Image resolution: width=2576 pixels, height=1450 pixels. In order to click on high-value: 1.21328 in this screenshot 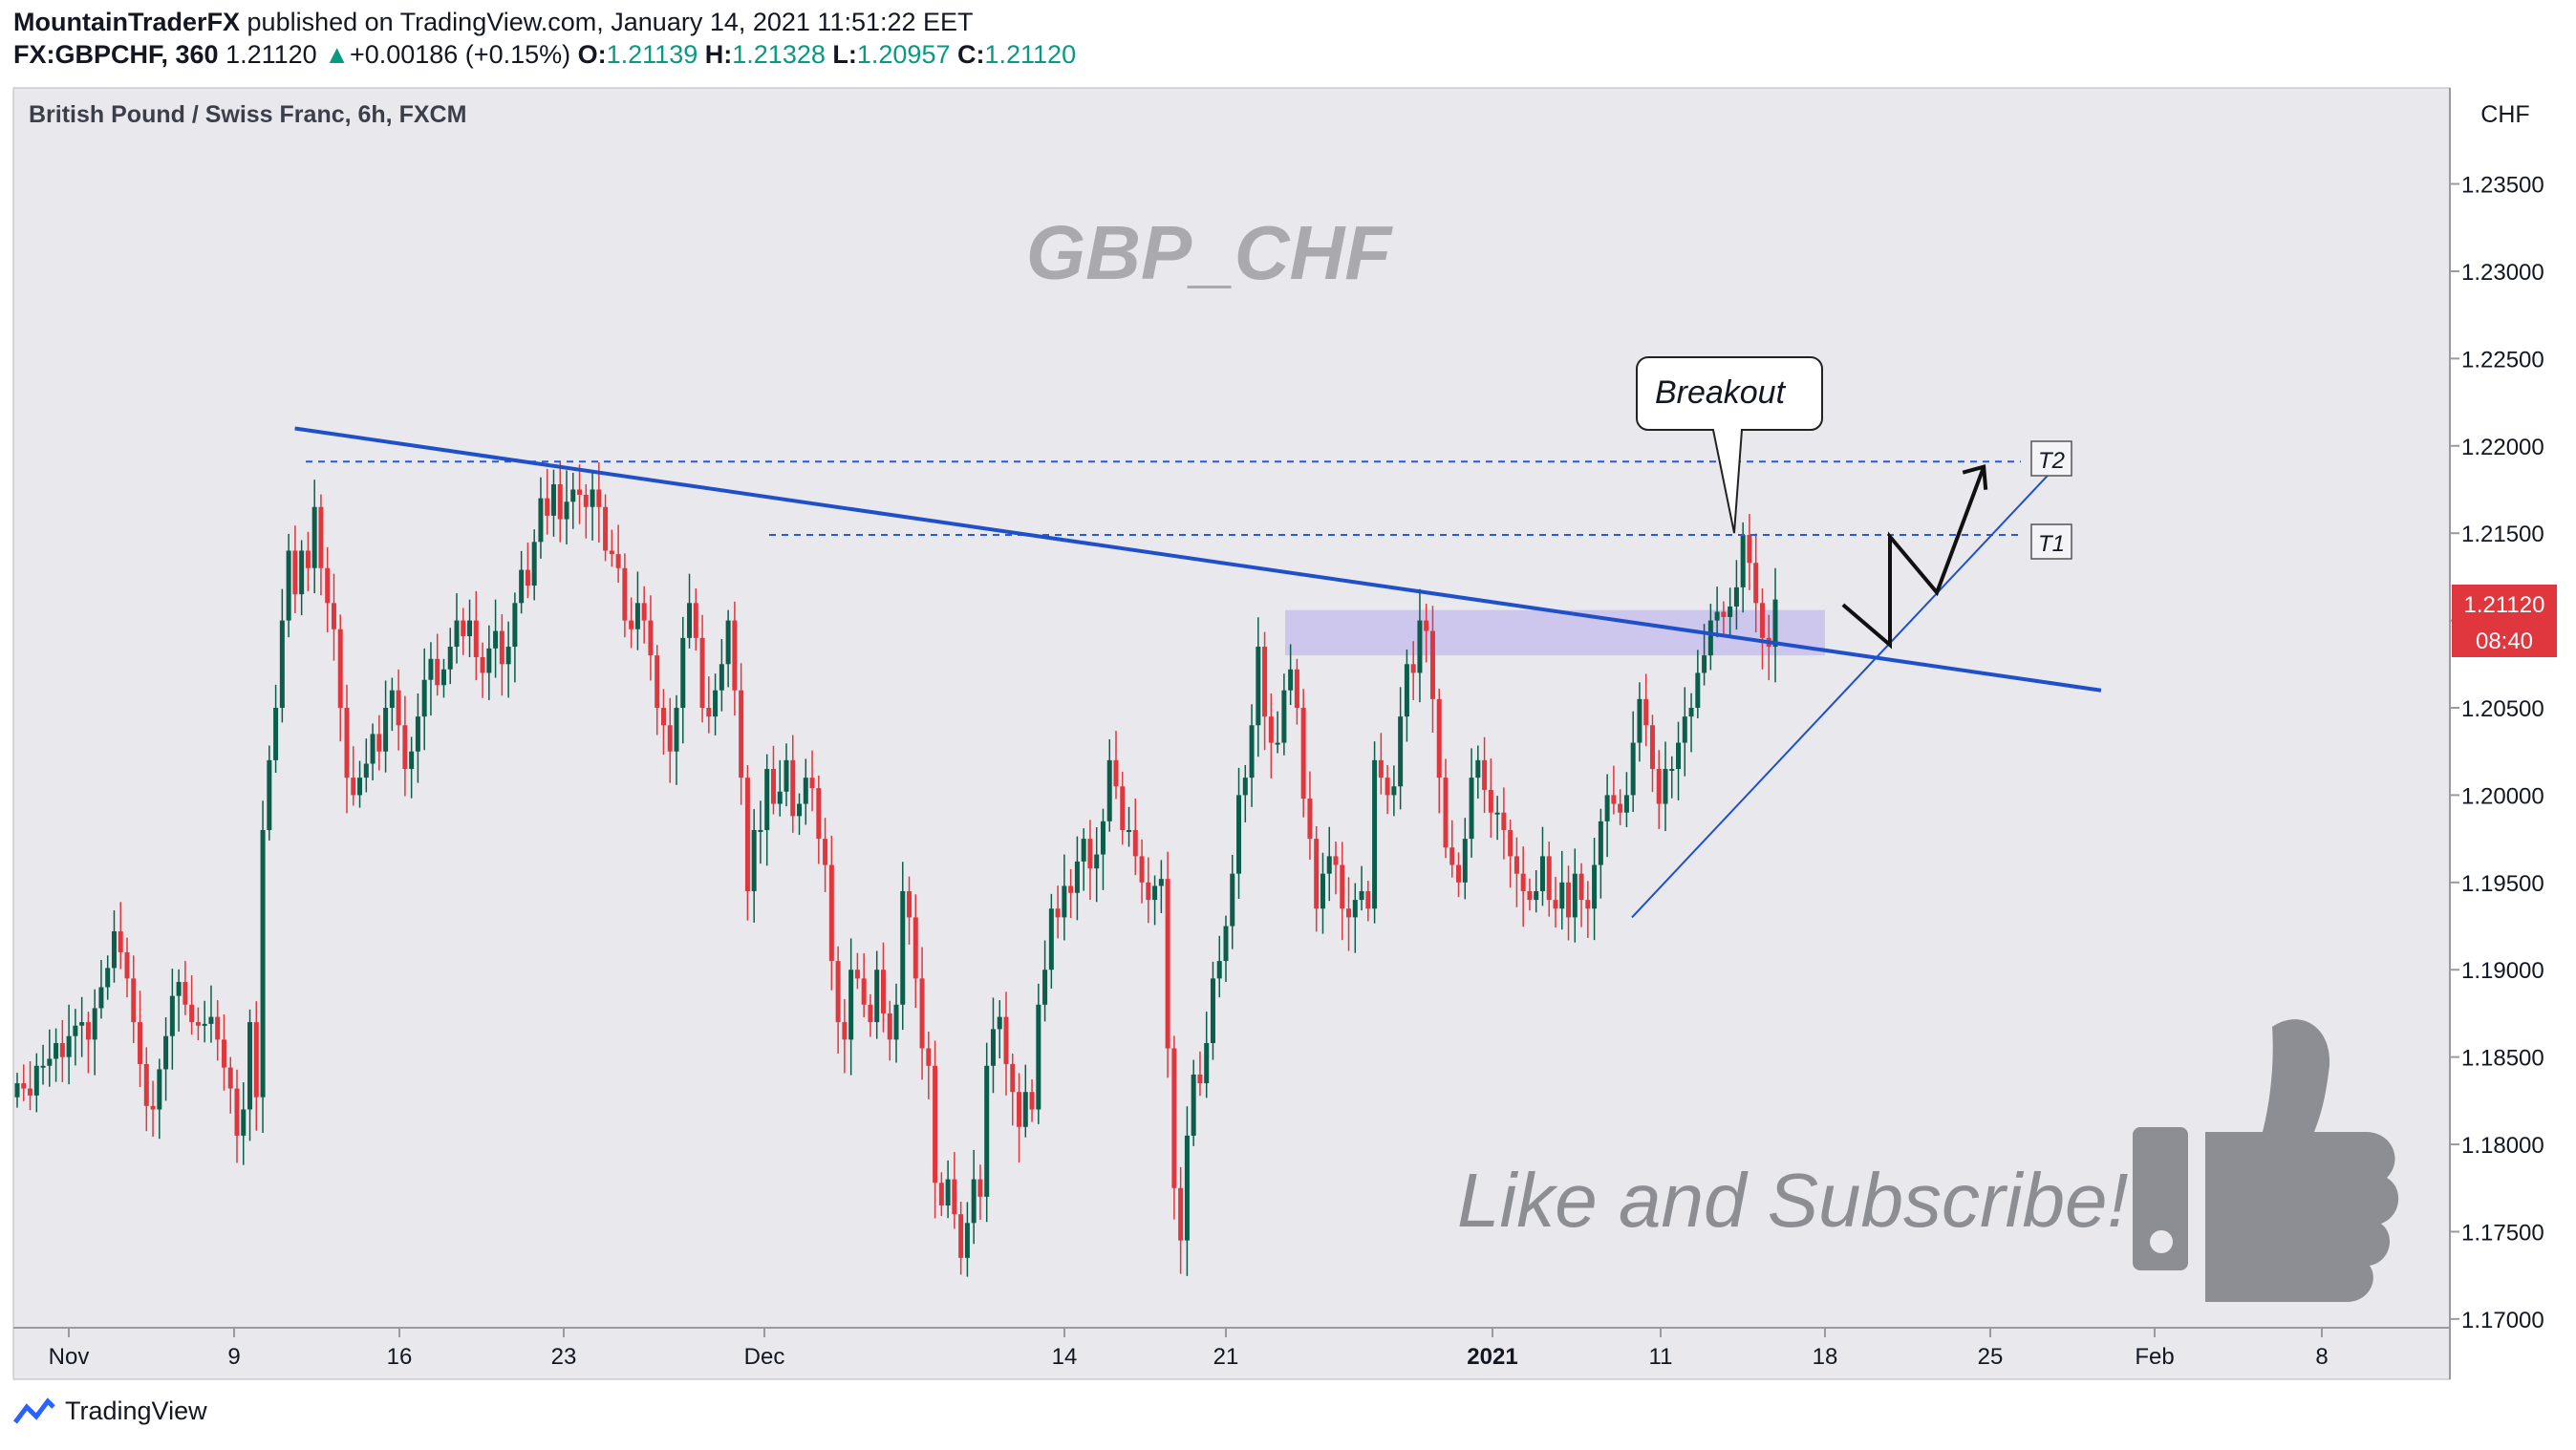, I will do `click(779, 54)`.